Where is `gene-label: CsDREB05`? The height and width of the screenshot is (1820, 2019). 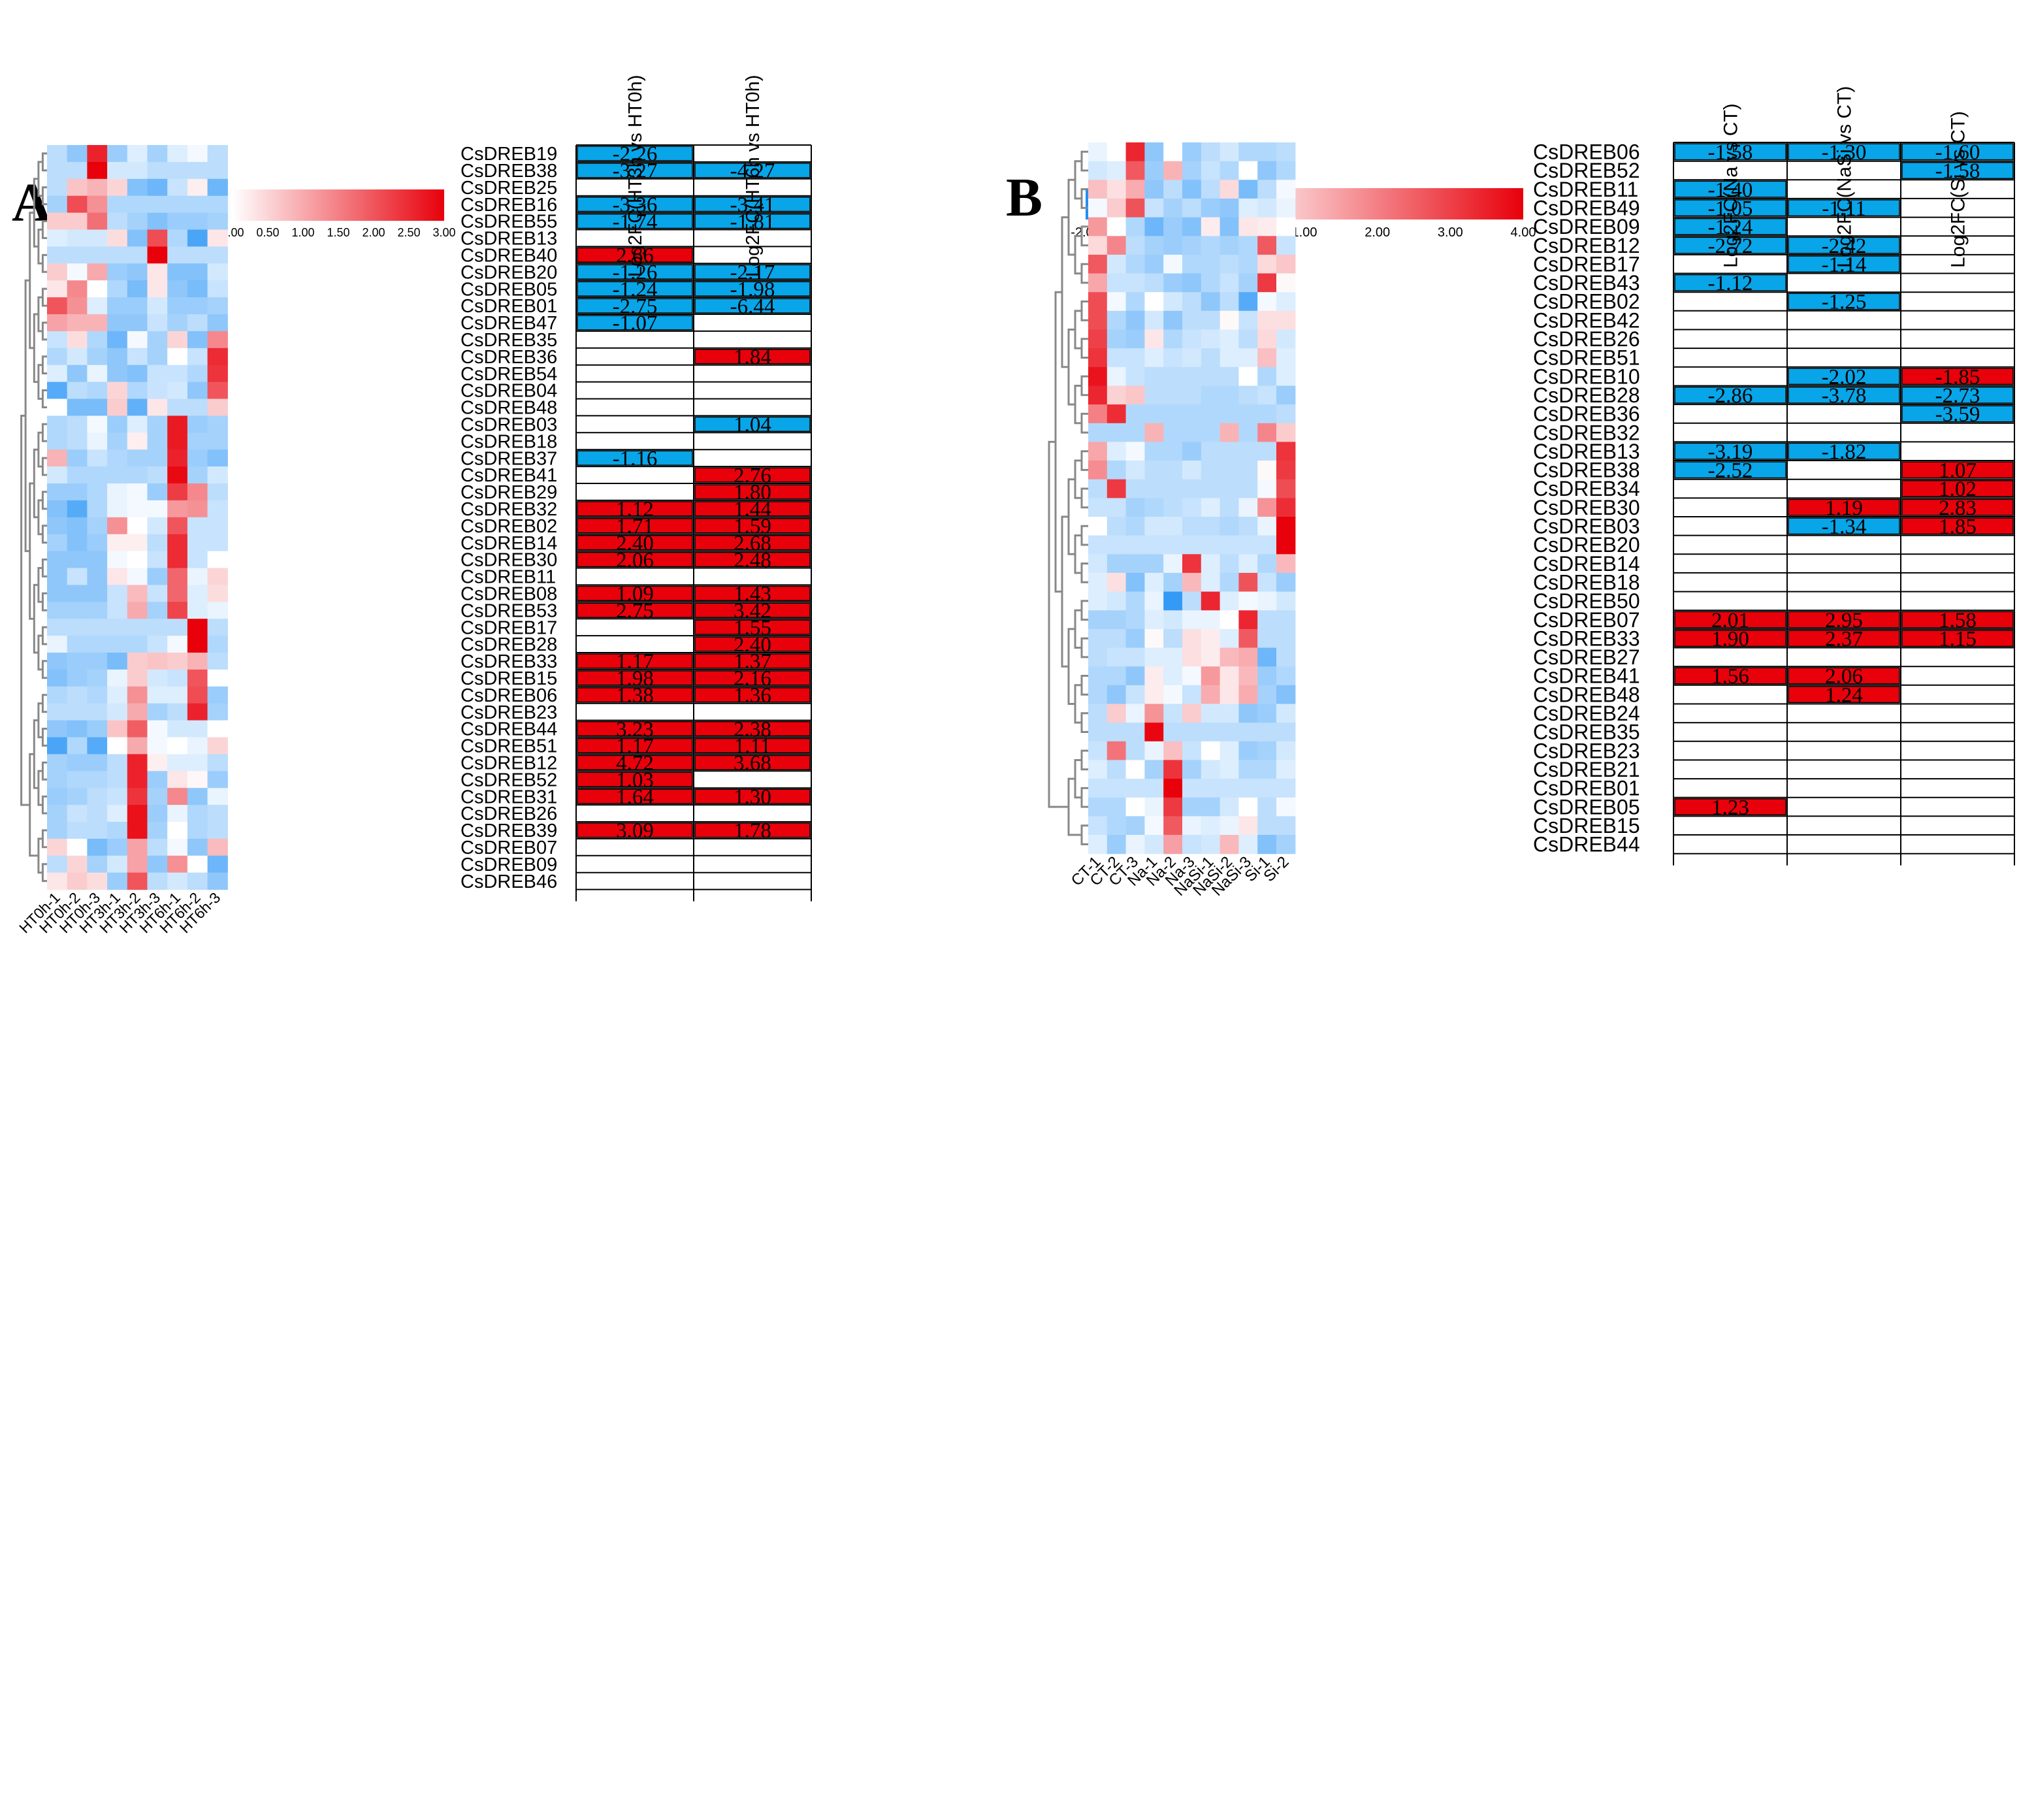
gene-label: CsDREB05 is located at coordinates (508, 289).